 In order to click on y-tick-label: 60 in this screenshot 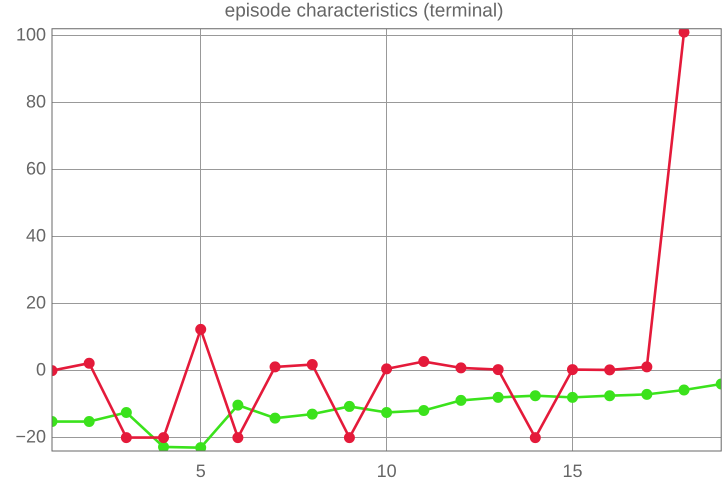, I will do `click(36, 168)`.